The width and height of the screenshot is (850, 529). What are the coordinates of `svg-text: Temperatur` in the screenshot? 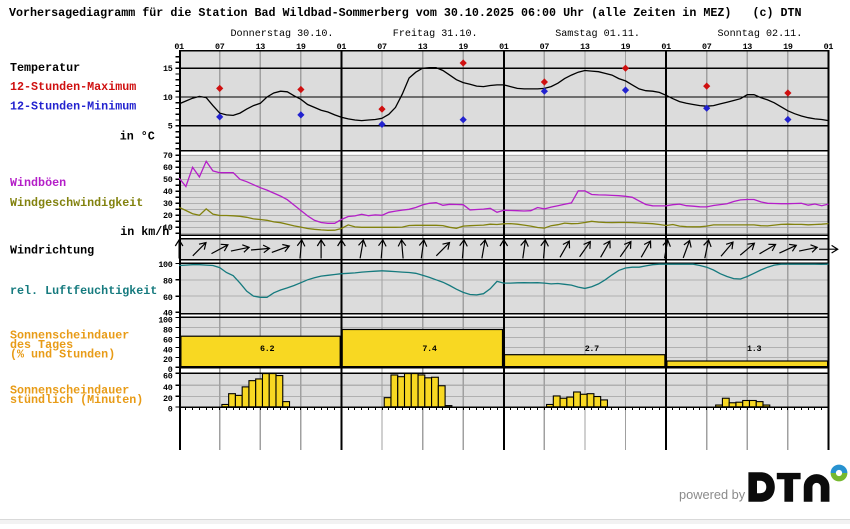 It's located at (45, 68).